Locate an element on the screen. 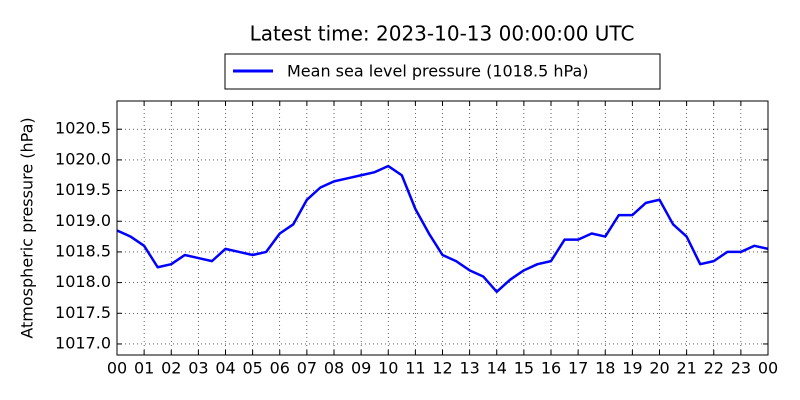 The width and height of the screenshot is (800, 400). x-tick-label: 18 is located at coordinates (605, 368).